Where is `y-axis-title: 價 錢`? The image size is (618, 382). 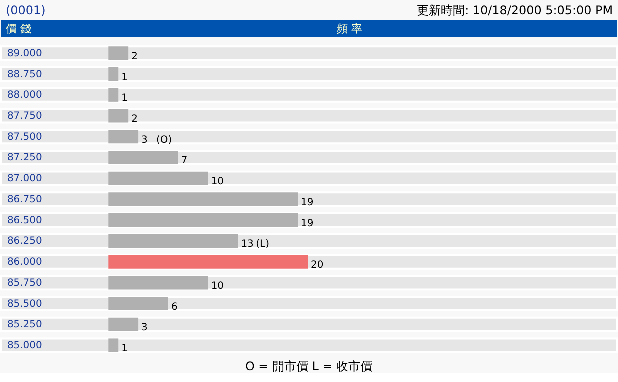
y-axis-title: 價 錢 is located at coordinates (19, 29).